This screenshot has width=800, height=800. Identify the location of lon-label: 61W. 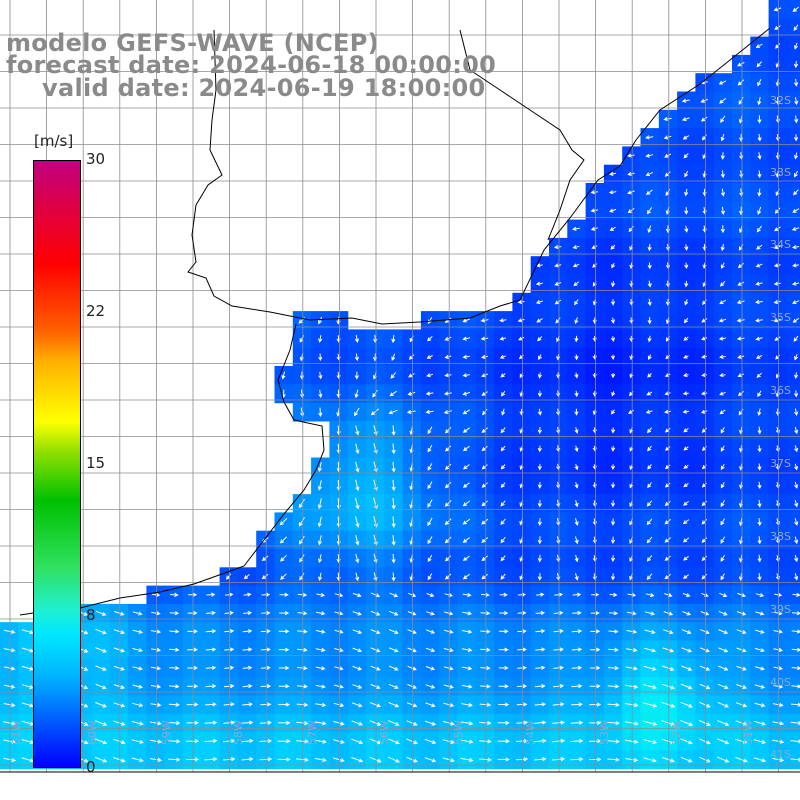
(16, 732).